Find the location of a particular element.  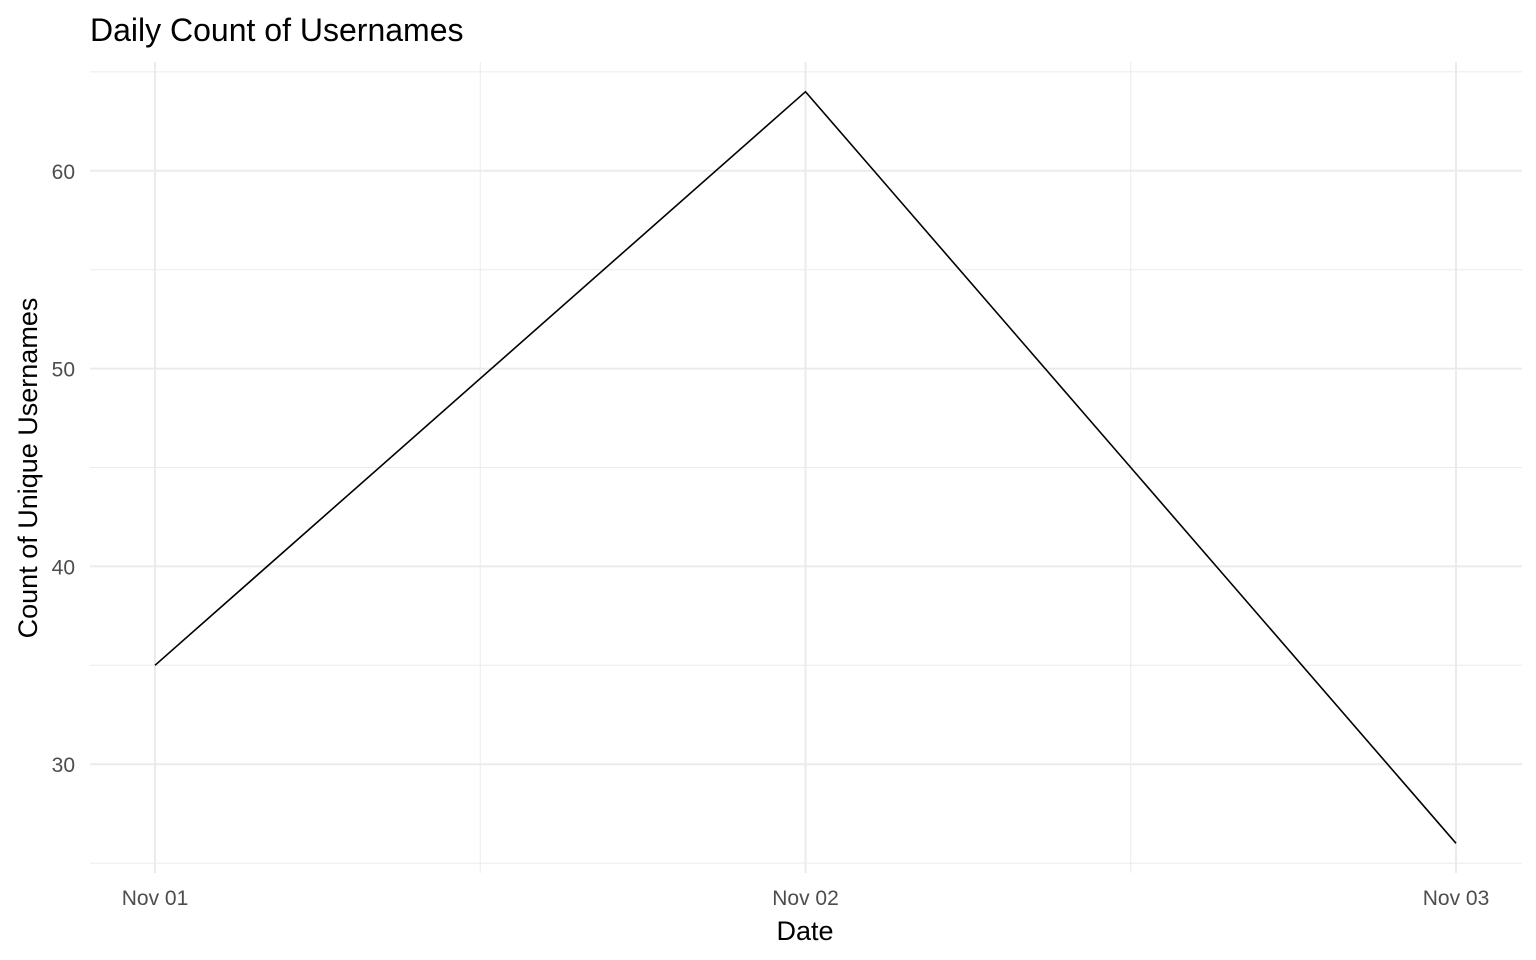

x-axis-ticks: Nov 01 Nov 02 Nov 03 is located at coordinates (806, 898).